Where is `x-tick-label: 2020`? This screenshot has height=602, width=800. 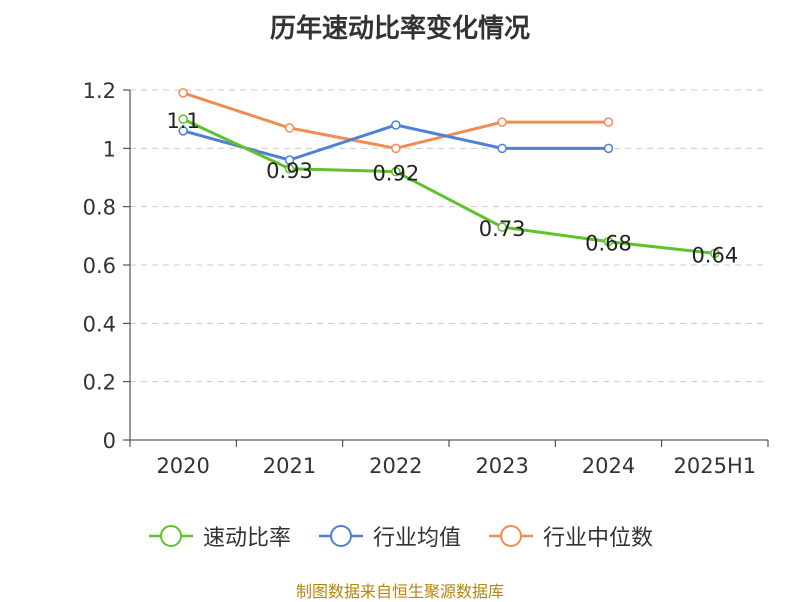
x-tick-label: 2020 is located at coordinates (182, 466).